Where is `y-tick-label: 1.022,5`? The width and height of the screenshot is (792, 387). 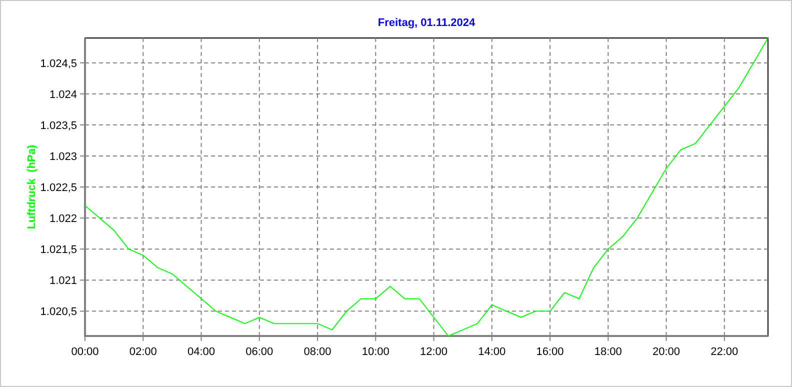 y-tick-label: 1.022,5 is located at coordinates (58, 188).